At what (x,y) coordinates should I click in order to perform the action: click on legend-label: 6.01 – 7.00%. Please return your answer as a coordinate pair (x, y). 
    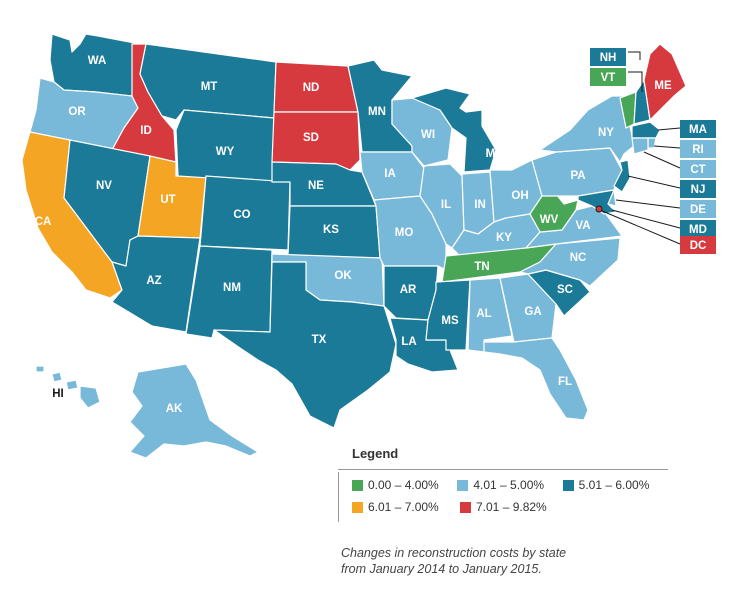
    Looking at the image, I should click on (403, 507).